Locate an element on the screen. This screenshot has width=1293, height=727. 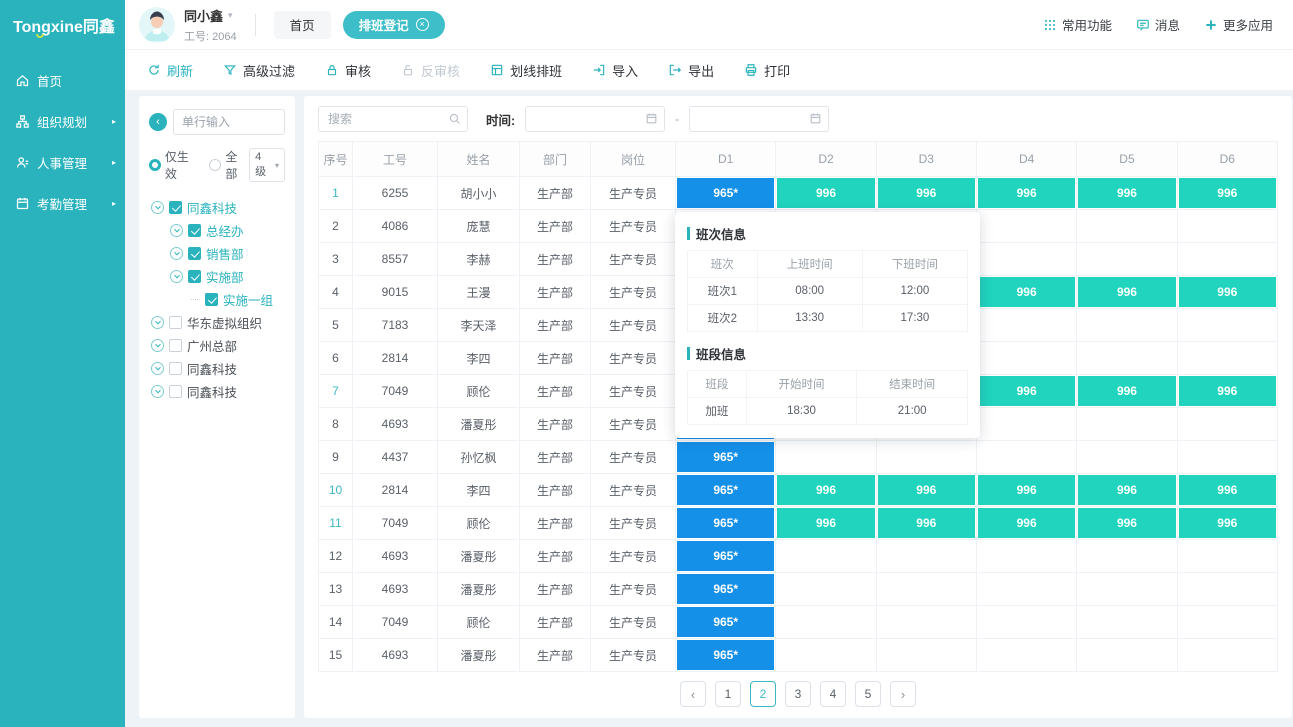
tab-home: 首页 is located at coordinates (302, 24).